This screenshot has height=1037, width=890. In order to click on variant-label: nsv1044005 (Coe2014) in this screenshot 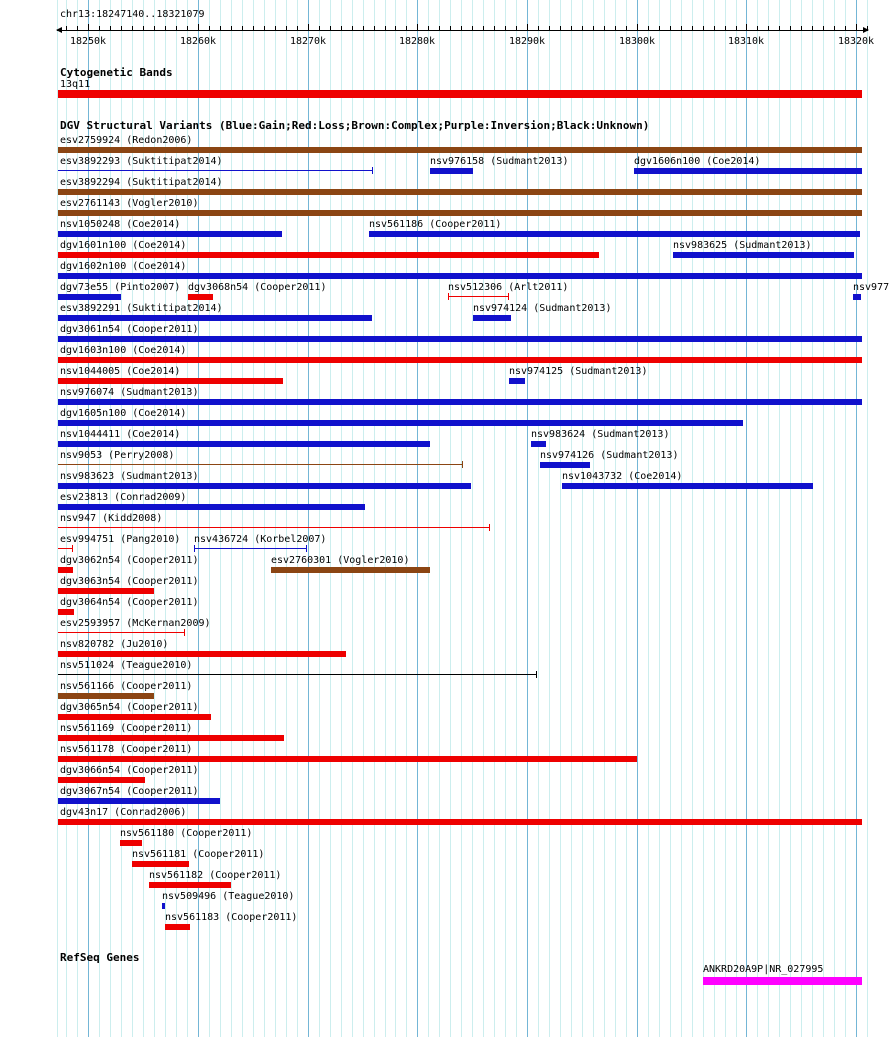, I will do `click(120, 371)`.